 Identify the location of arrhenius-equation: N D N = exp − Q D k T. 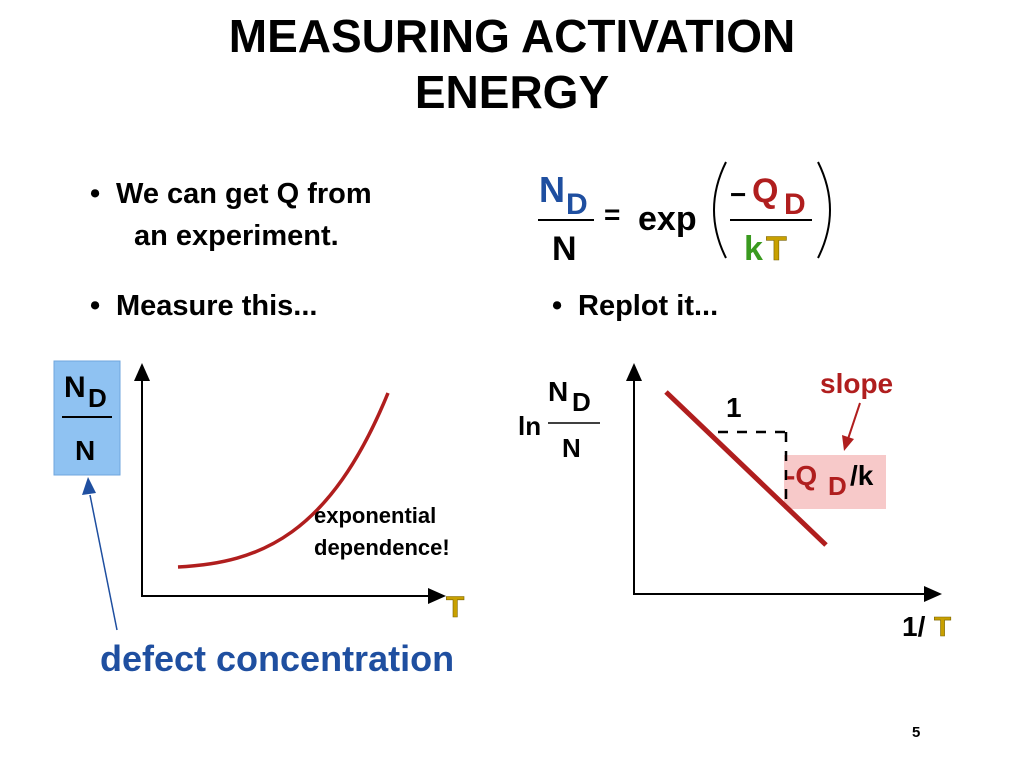
(684, 214).